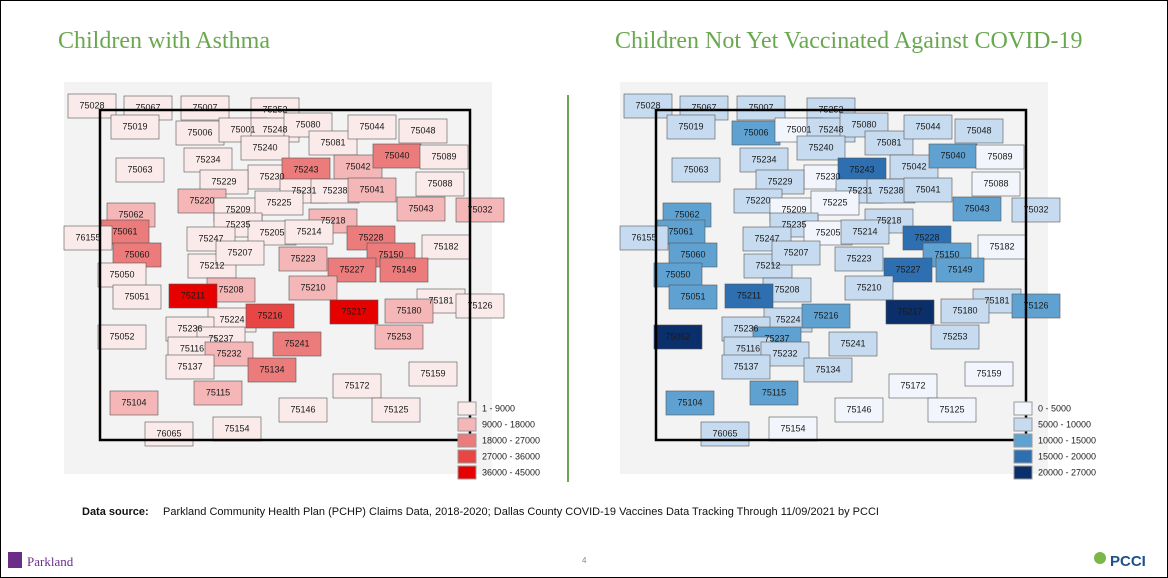 The image size is (1168, 578). Describe the element at coordinates (440, 300) in the screenshot. I see `zip-label: 75181` at that location.